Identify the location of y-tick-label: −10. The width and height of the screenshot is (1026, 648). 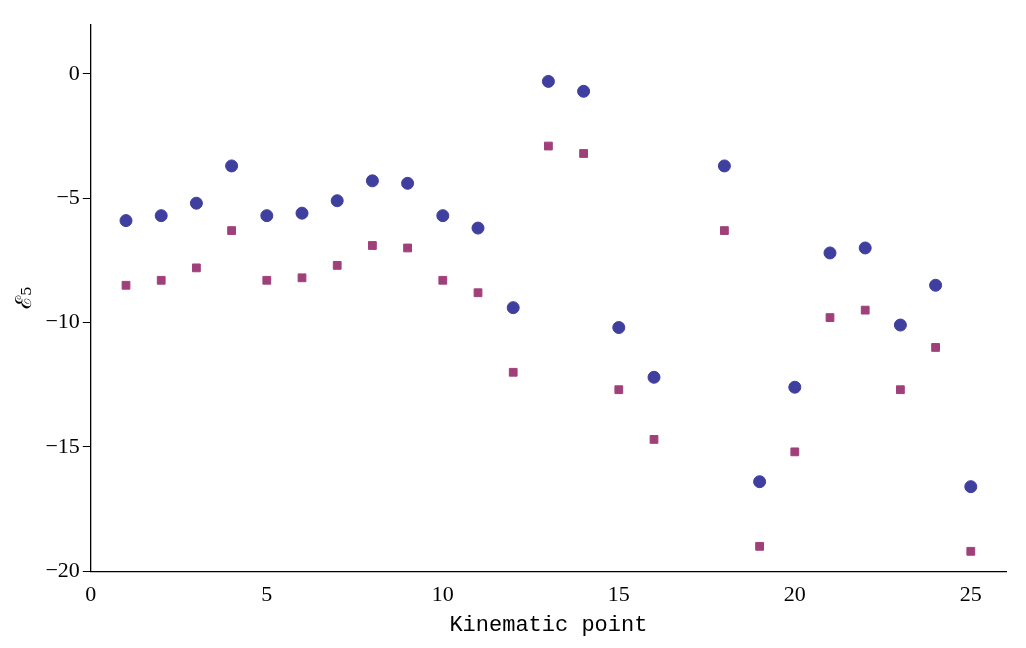
(62, 321).